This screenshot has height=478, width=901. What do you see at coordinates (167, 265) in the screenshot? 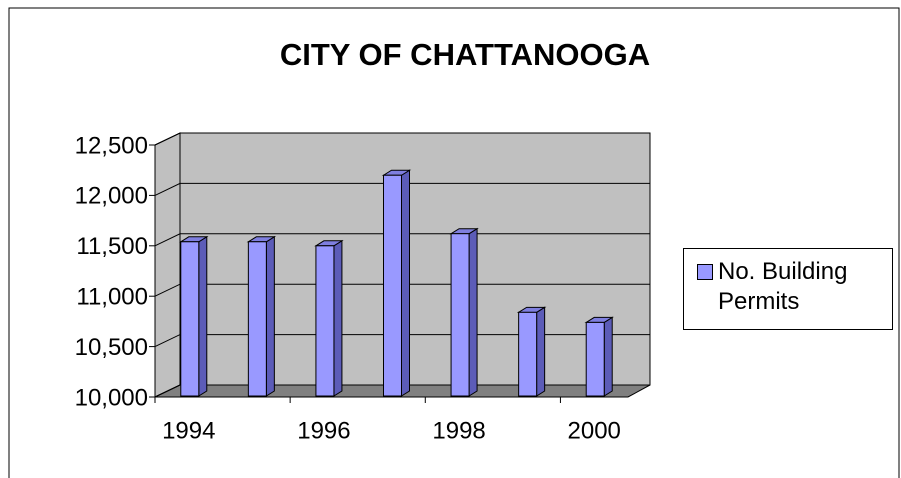
I see `side-wall` at bounding box center [167, 265].